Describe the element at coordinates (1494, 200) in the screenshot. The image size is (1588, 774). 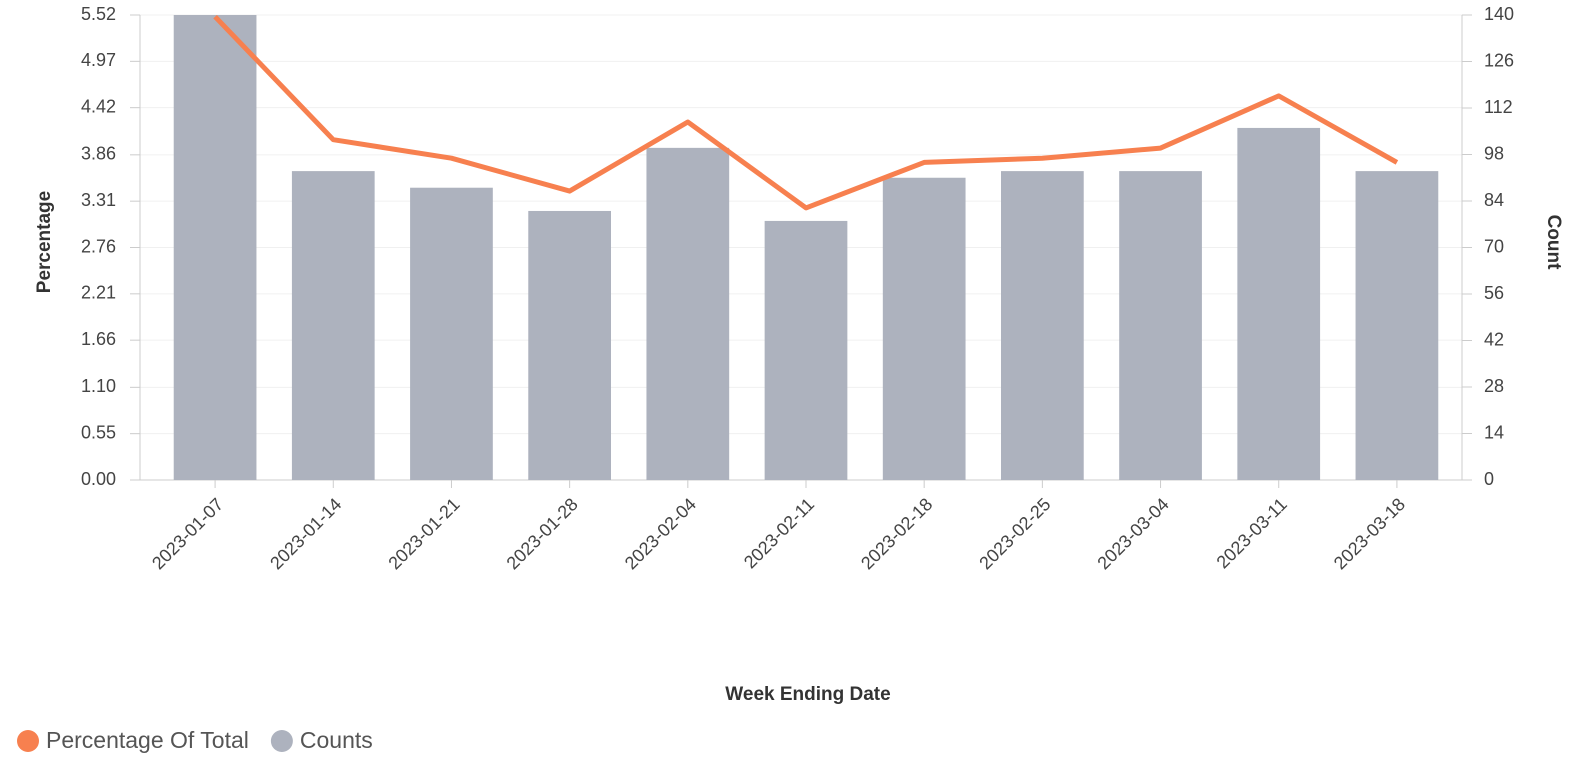
I see `y2-tick-label: 84` at that location.